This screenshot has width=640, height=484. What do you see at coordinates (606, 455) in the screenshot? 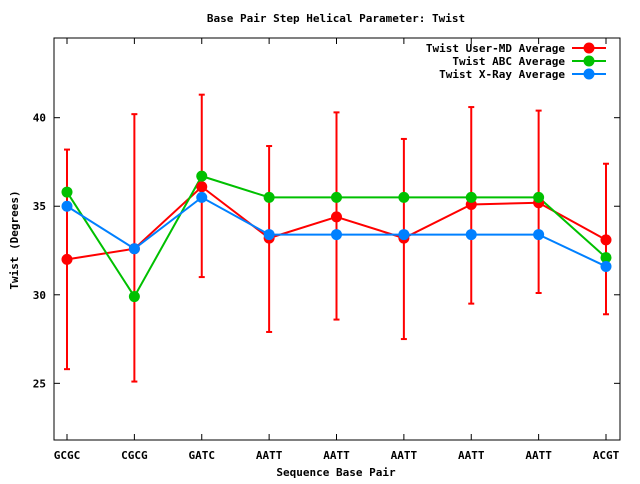
I see `x-tick-label: ACGT` at bounding box center [606, 455].